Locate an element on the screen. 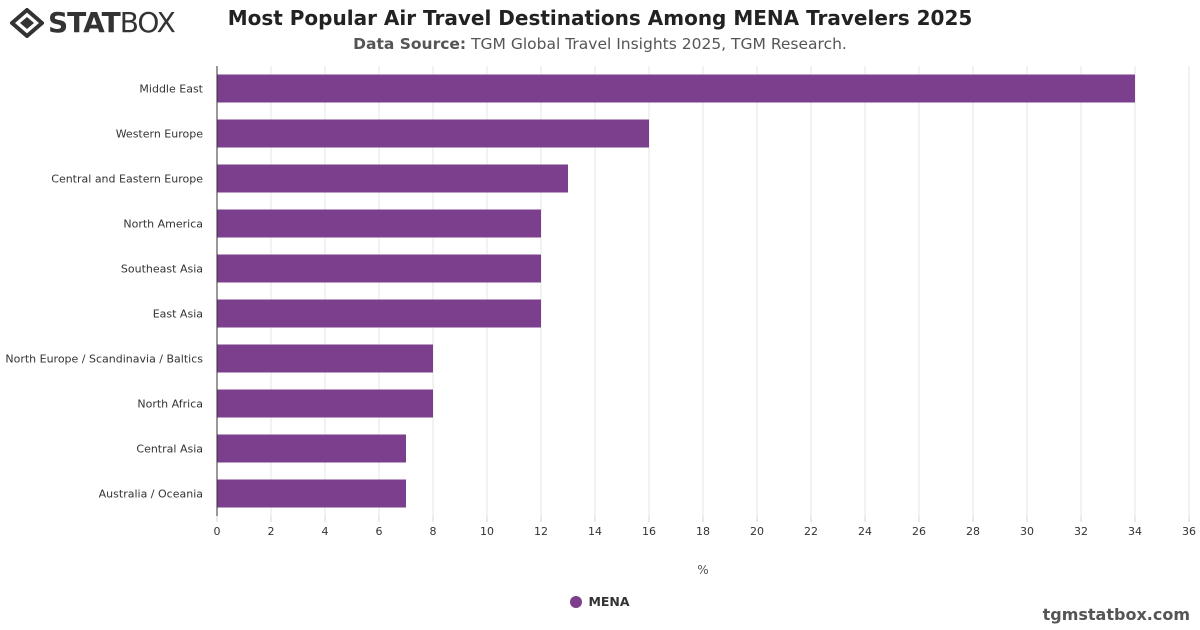 The image size is (1200, 630). x-tick-label: 24 is located at coordinates (865, 531).